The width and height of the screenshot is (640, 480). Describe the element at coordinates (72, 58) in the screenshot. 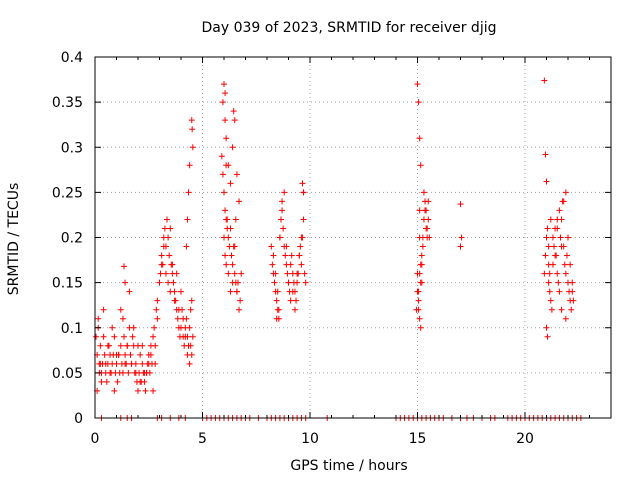

I see `y-tick-label: 0.4` at that location.